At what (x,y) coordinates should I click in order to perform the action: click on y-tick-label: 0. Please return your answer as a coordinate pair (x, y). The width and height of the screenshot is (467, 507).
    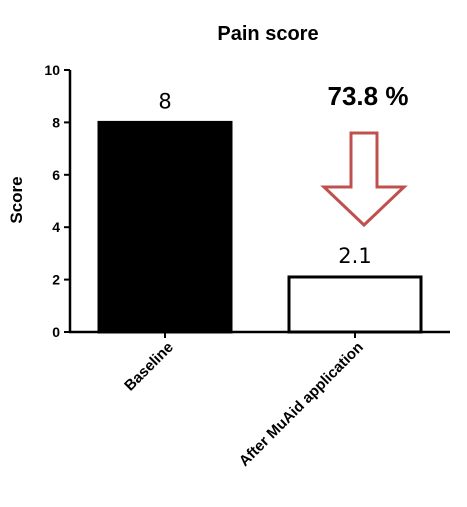
    Looking at the image, I should click on (56, 332).